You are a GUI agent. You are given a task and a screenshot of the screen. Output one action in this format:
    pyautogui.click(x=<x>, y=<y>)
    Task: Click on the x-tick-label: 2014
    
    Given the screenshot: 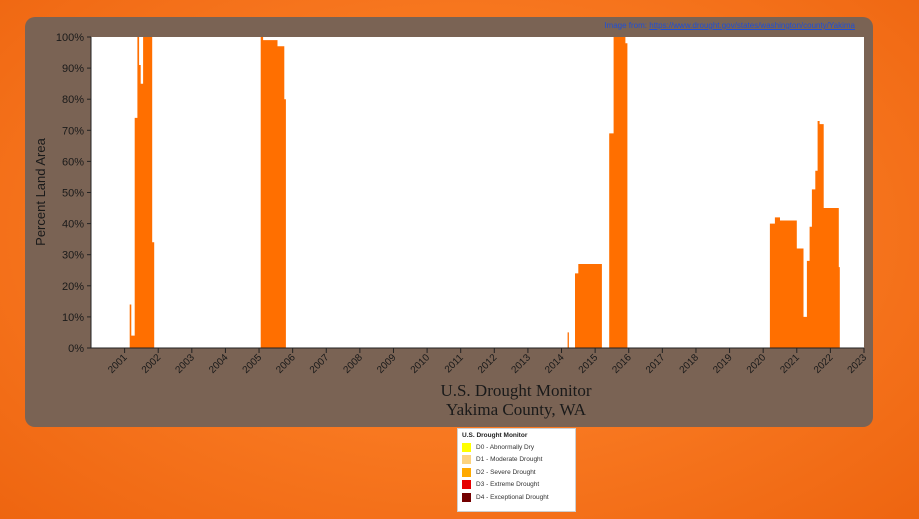 What is the action you would take?
    pyautogui.click(x=555, y=364)
    